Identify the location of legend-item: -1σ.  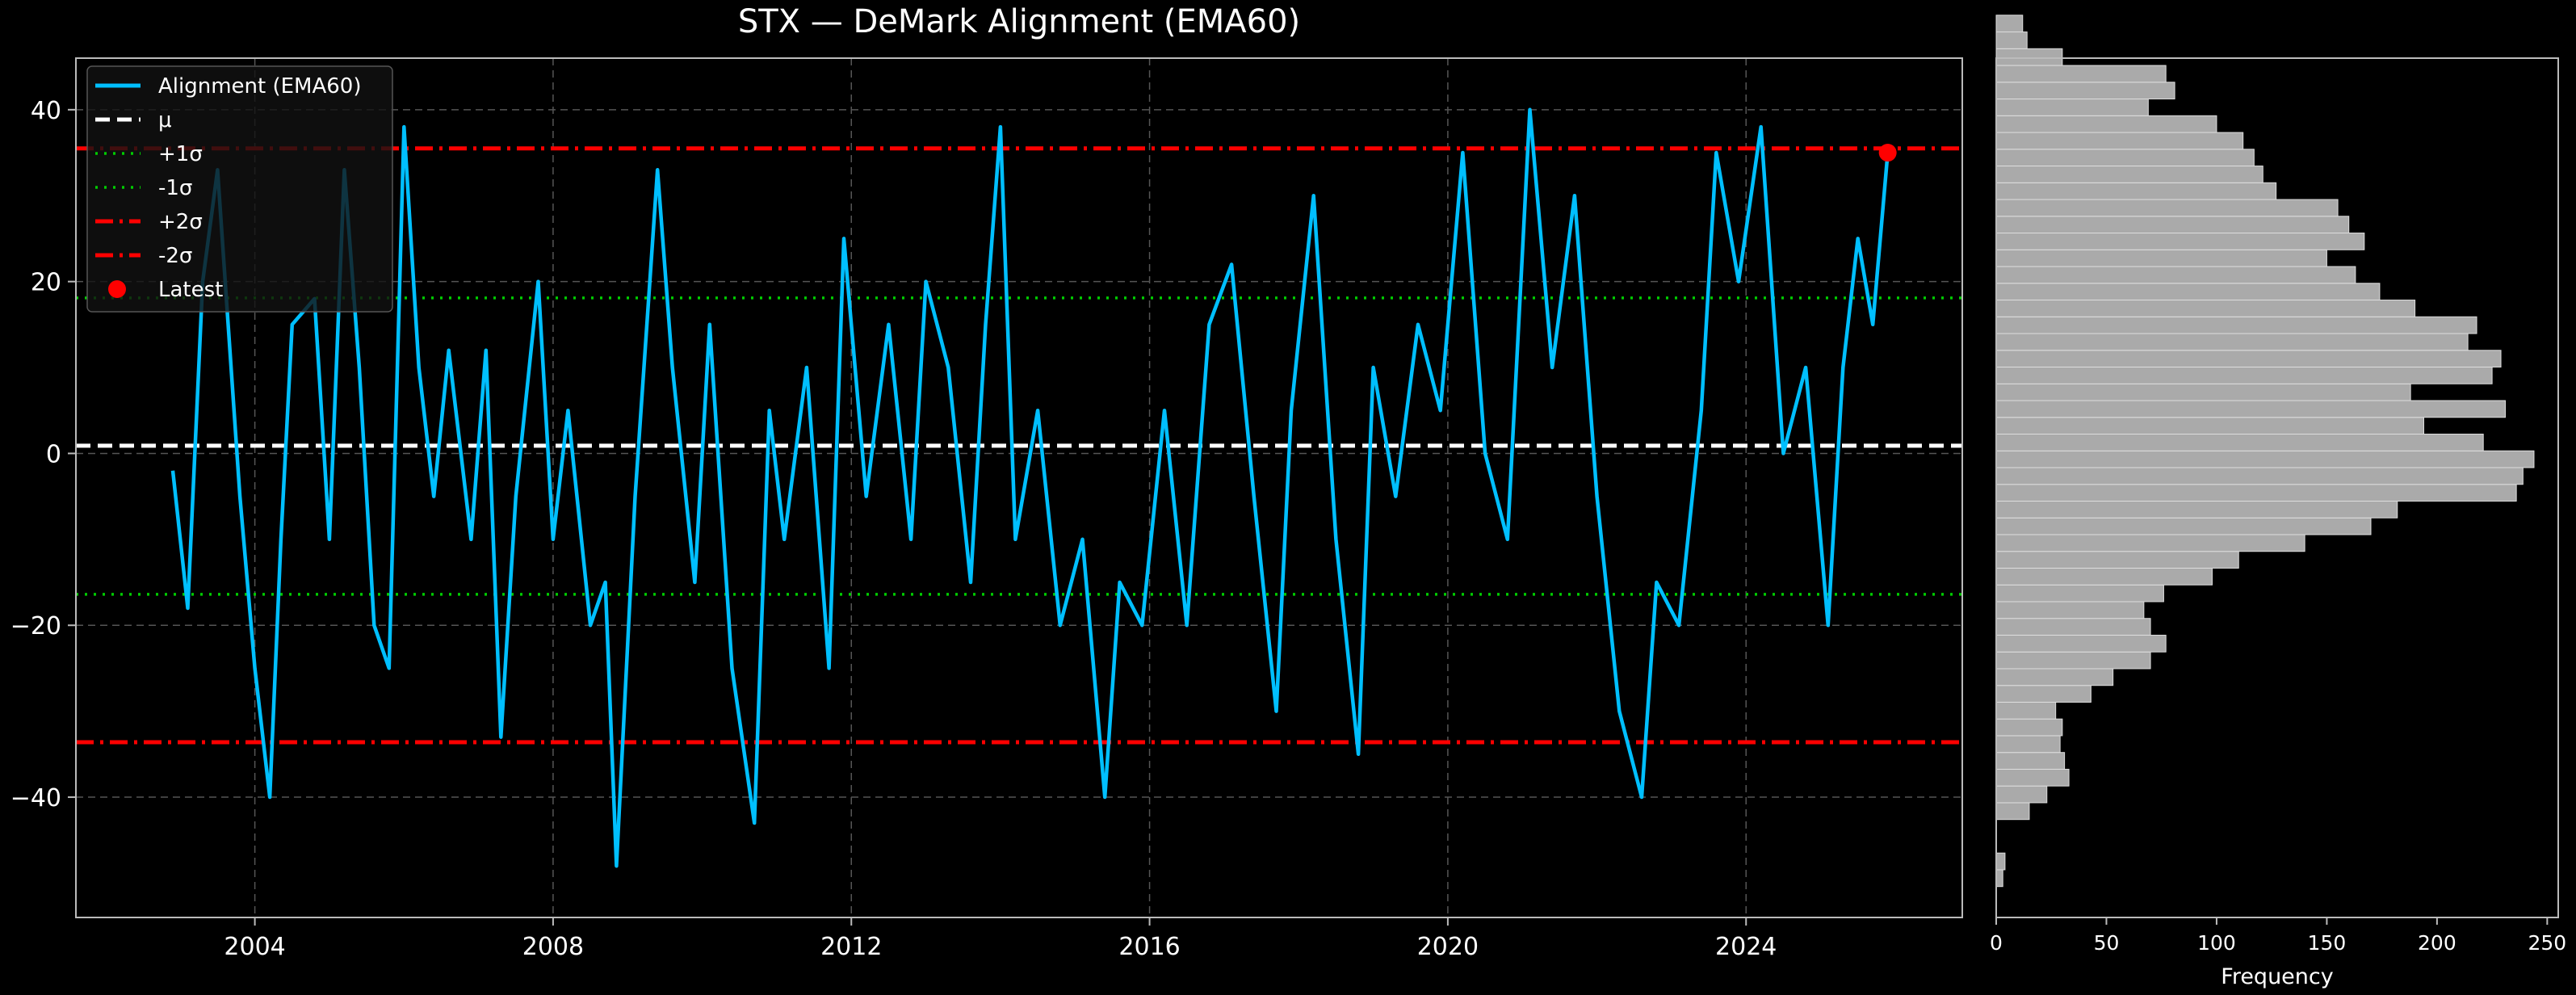
(143, 188).